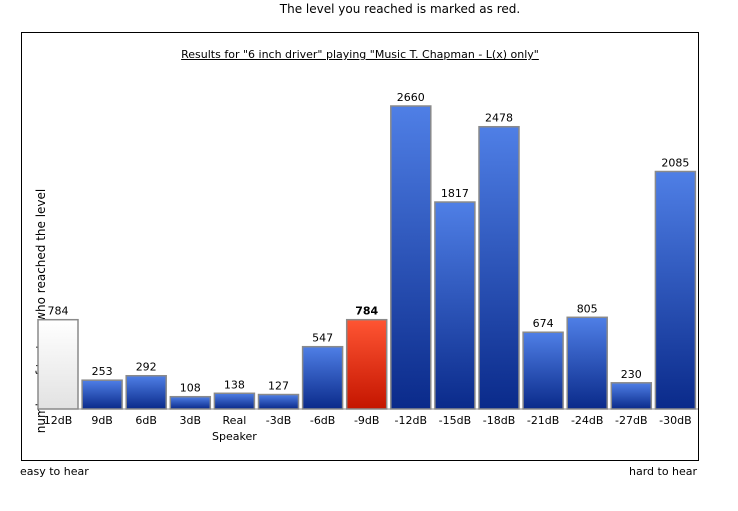  Describe the element at coordinates (146, 420) in the screenshot. I see `category-label-6db: 6dB` at that location.